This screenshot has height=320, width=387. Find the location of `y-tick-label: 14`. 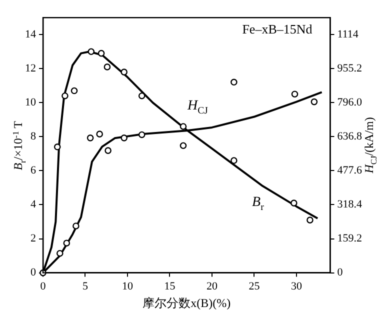

y-tick-label: 14 is located at coordinates (30, 34).